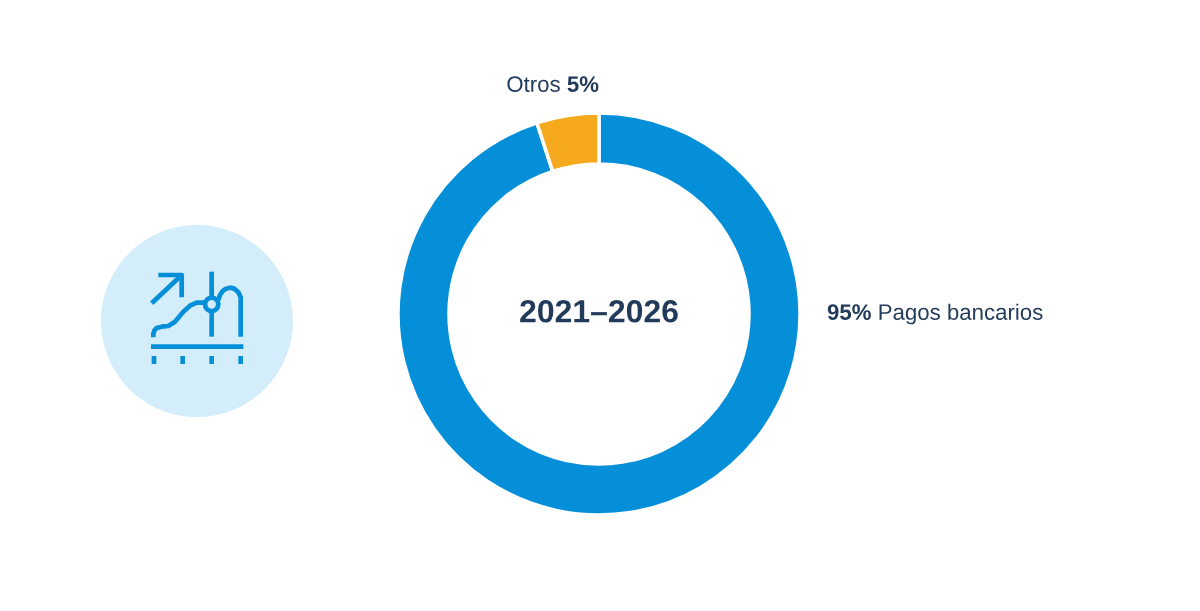 This screenshot has width=1200, height=611. Describe the element at coordinates (583, 84) in the screenshot. I see `data-label: 5%` at that location.